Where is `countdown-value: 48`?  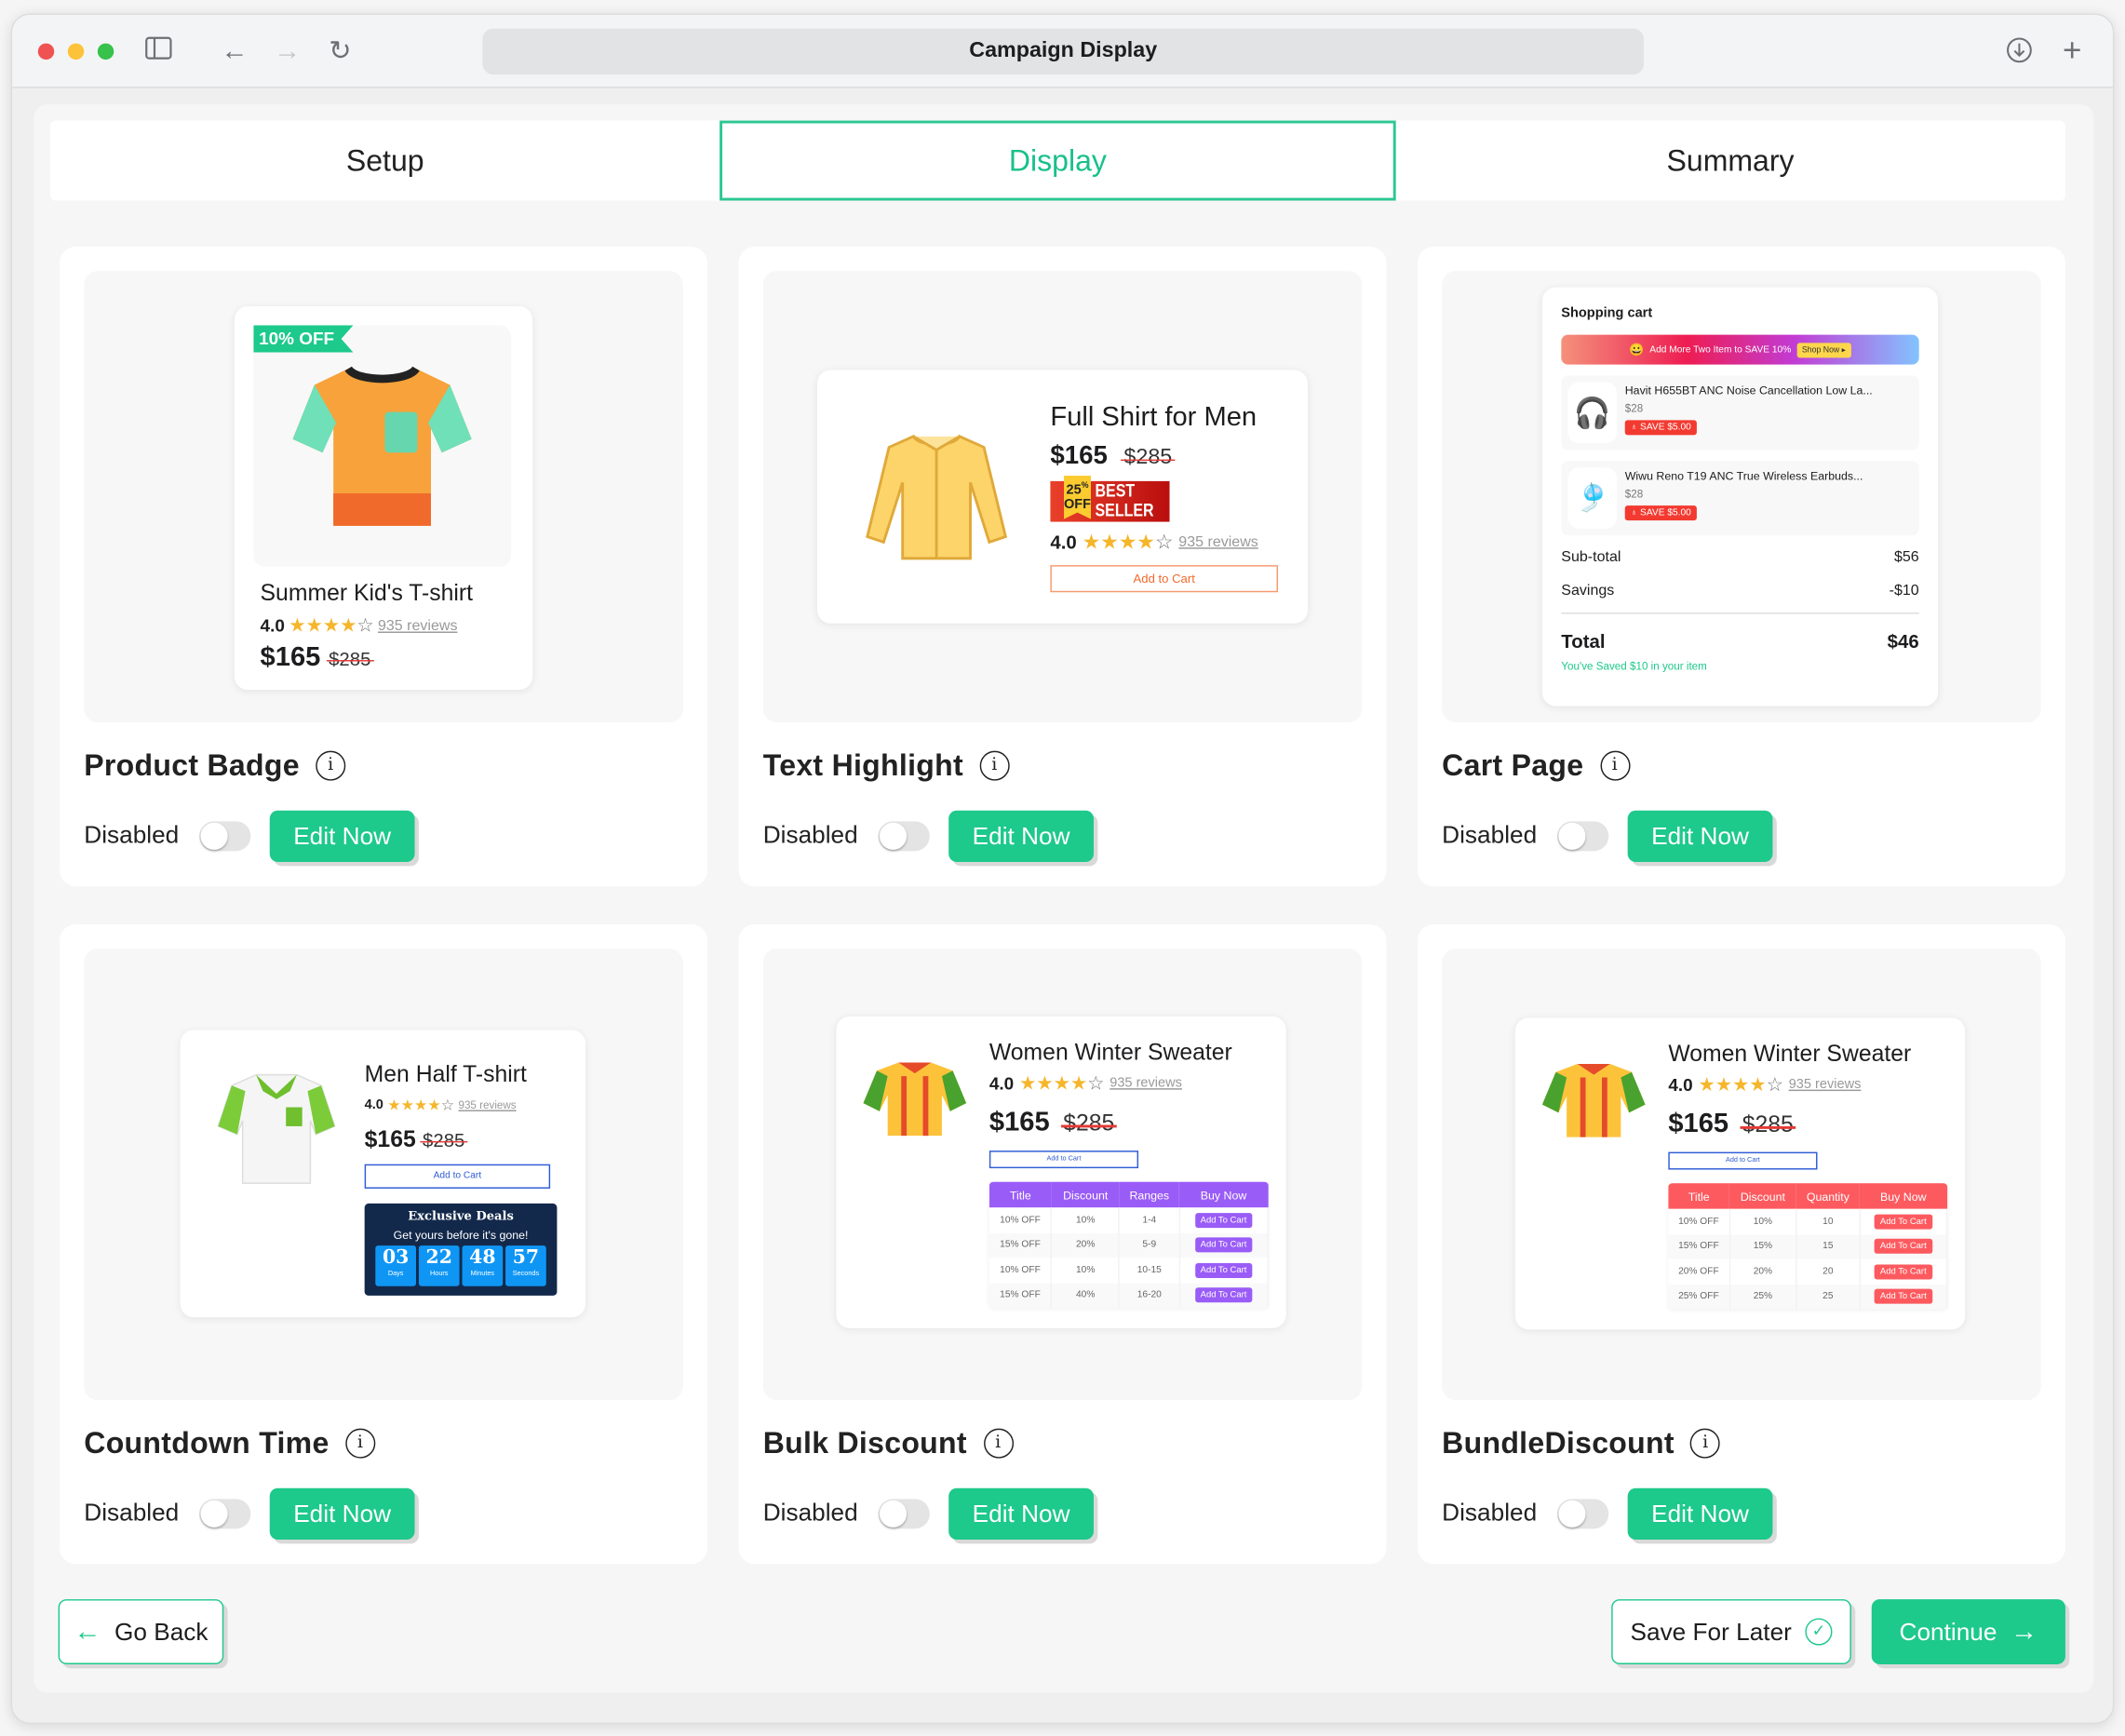
countdown-value: 48 is located at coordinates (482, 1258).